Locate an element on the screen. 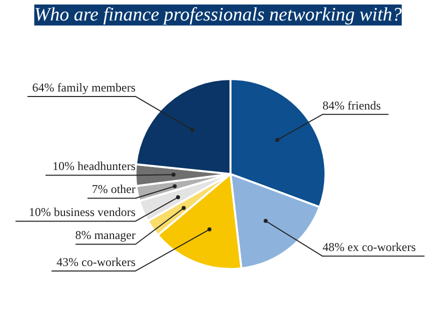 This screenshot has height=320, width=435. slice-label: 43% co-workers is located at coordinates (96, 261).